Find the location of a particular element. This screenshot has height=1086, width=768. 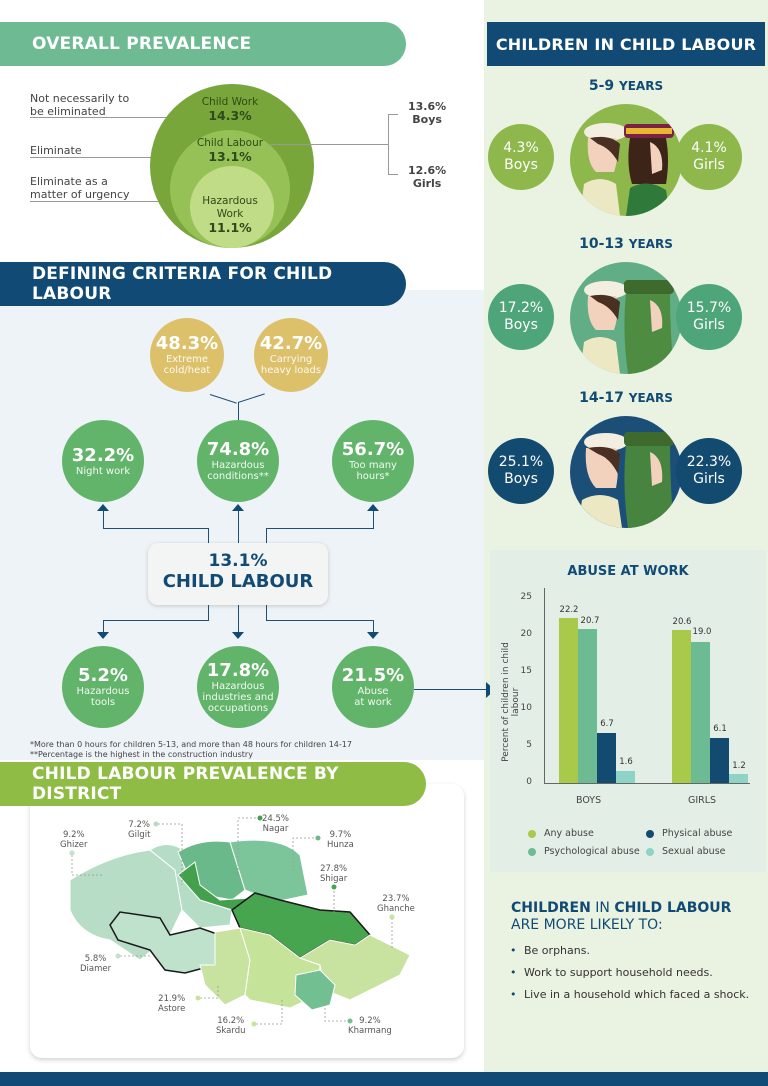

children-title: CHILDREN IN CHILD LABOUR is located at coordinates (626, 44).